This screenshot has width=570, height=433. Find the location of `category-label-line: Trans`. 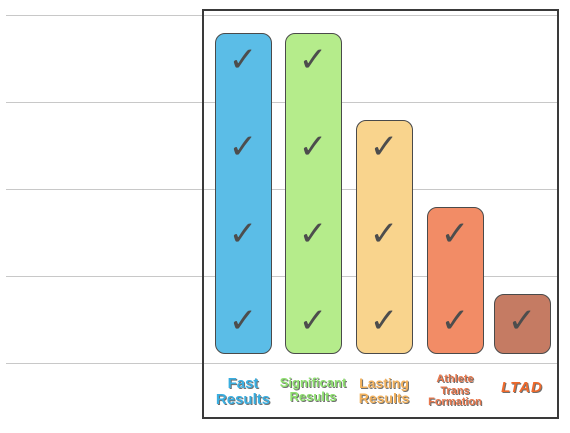

category-label-line: Trans is located at coordinates (455, 390).